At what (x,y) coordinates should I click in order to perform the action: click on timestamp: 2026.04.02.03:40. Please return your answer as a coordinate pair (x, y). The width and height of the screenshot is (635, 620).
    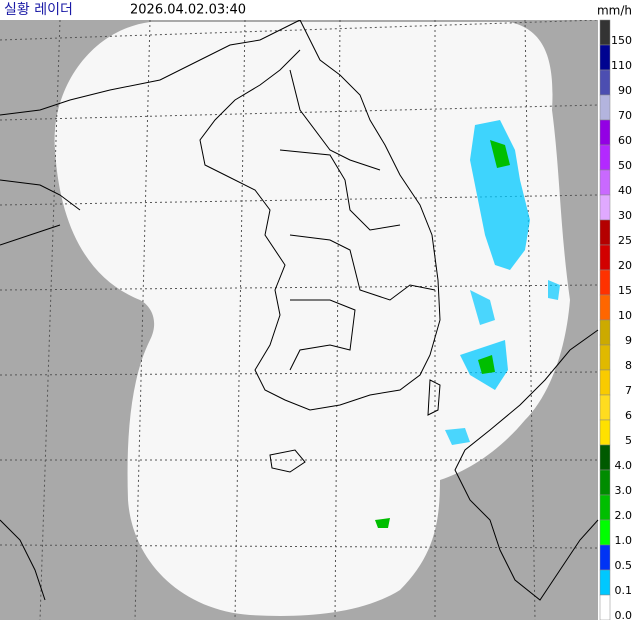
    Looking at the image, I should click on (188, 10).